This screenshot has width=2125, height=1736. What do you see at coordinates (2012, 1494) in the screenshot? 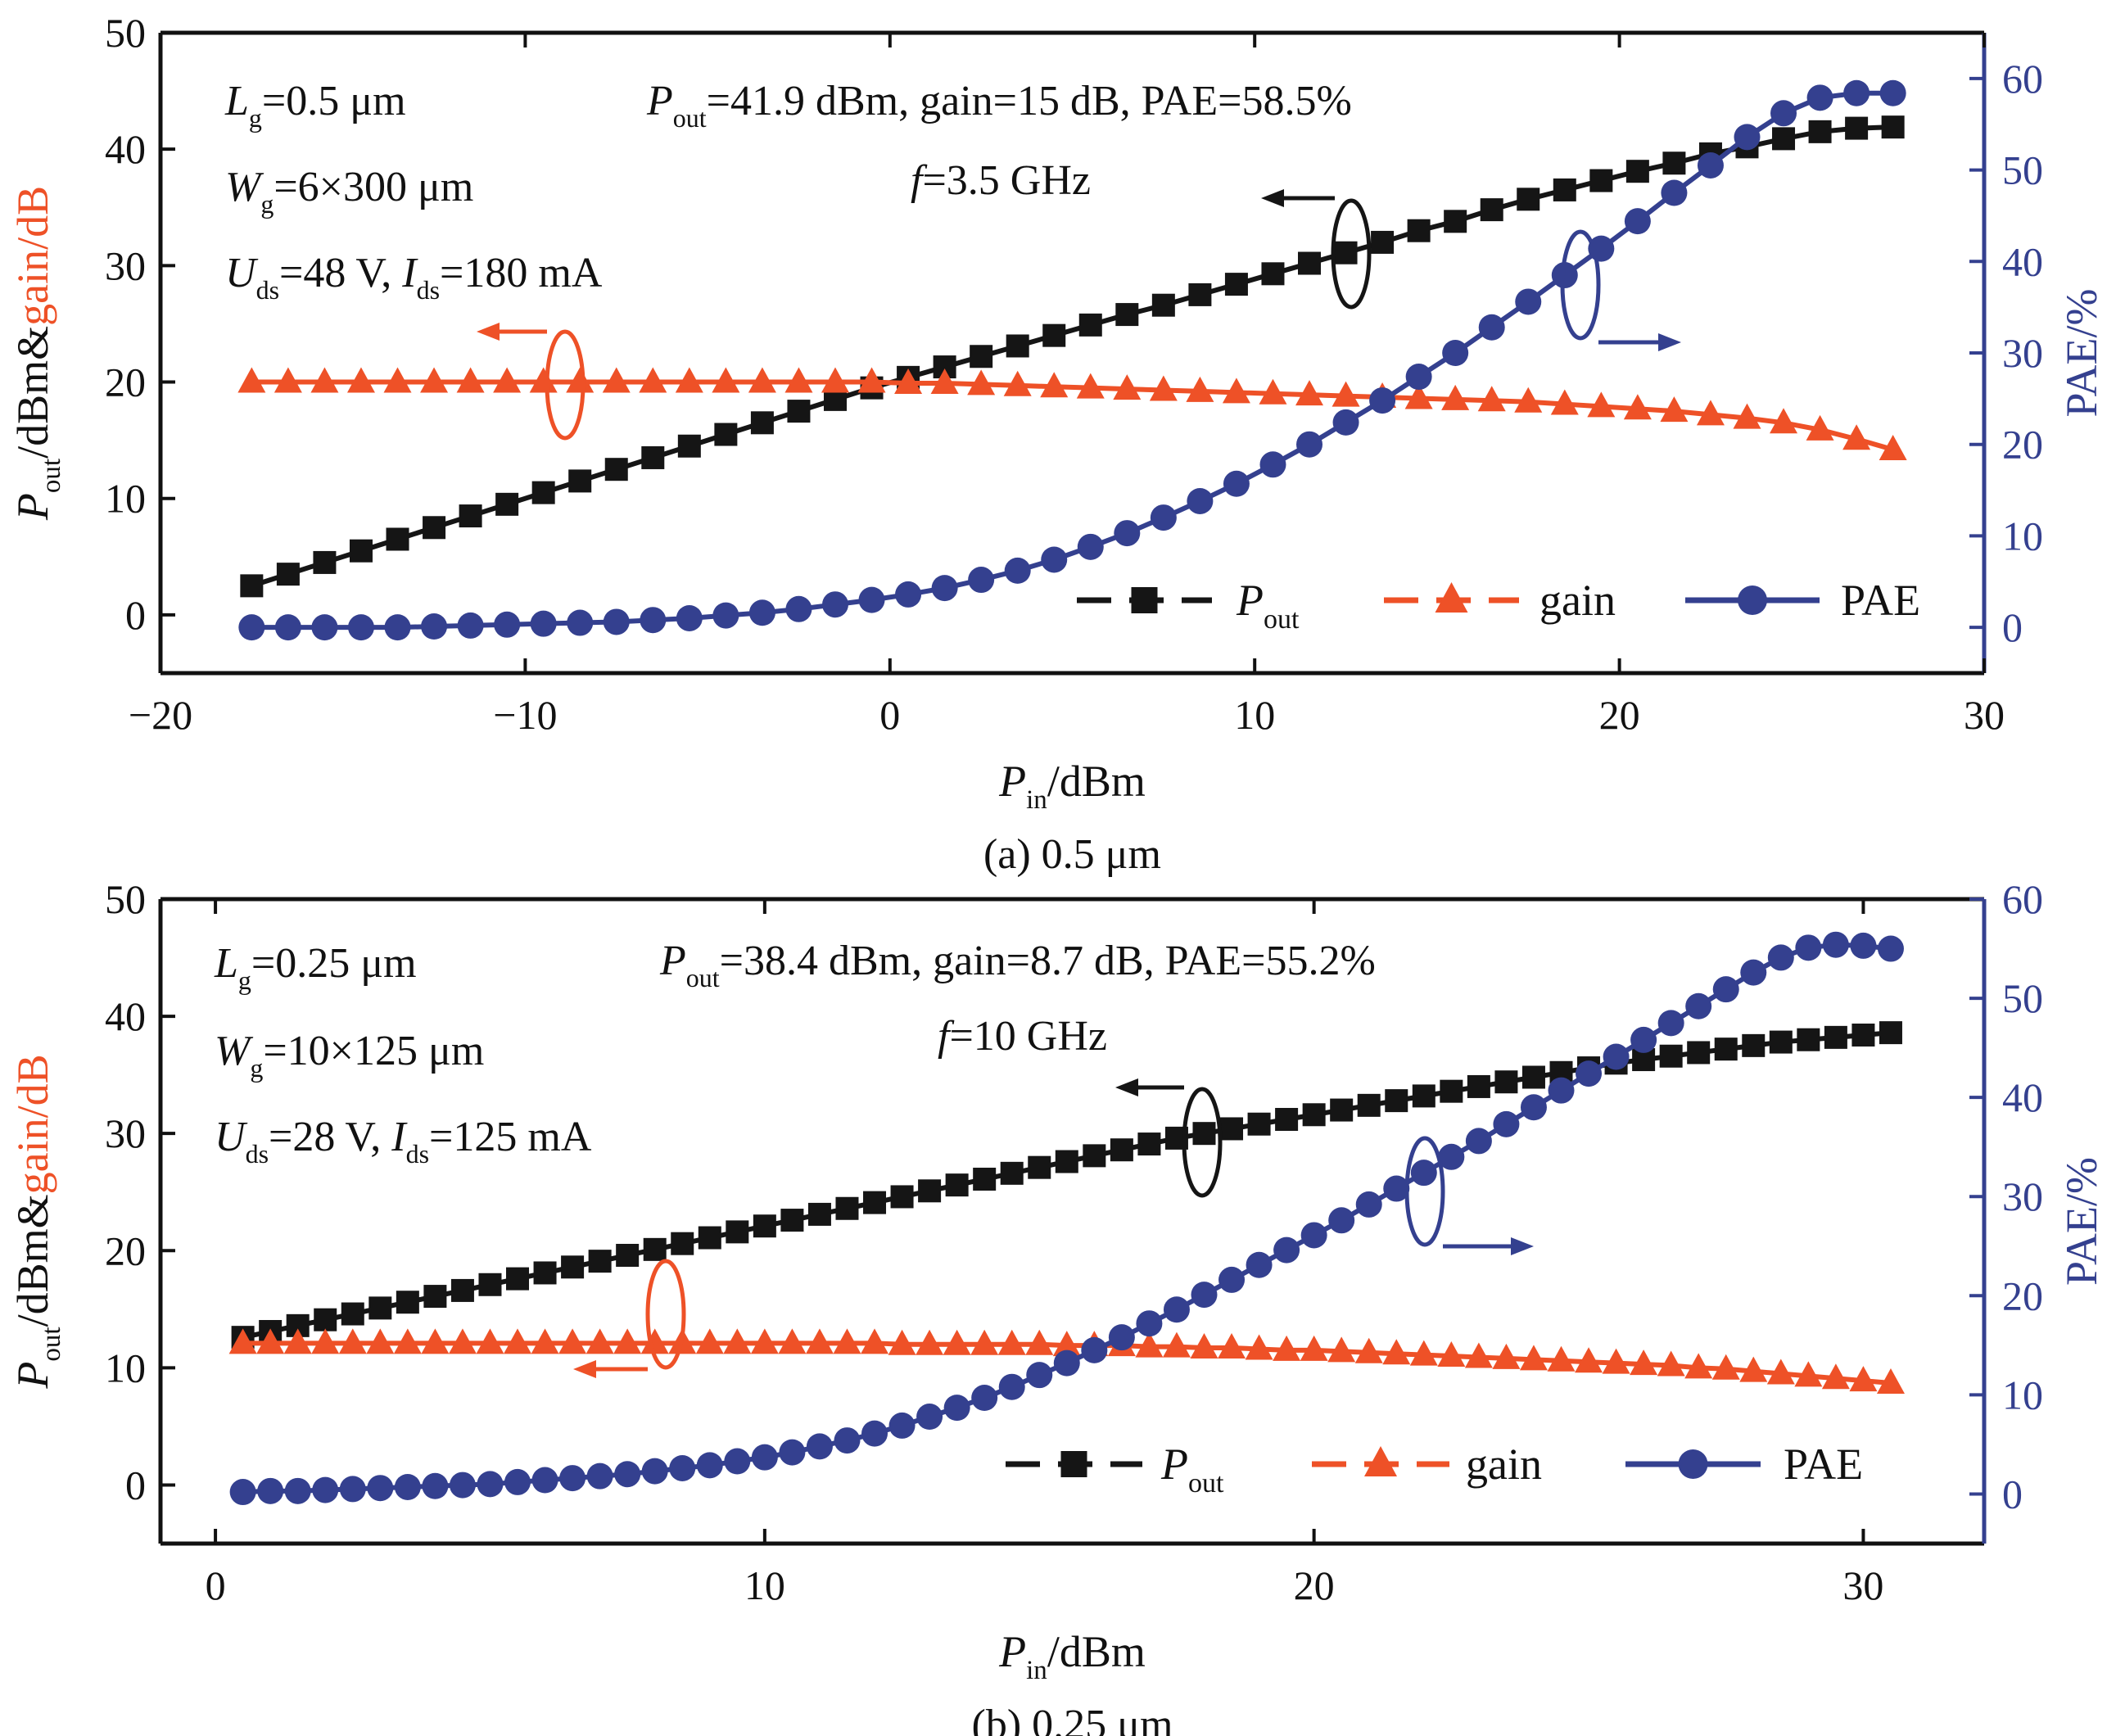
I see `y-tick-label-right: 0` at bounding box center [2012, 1494].